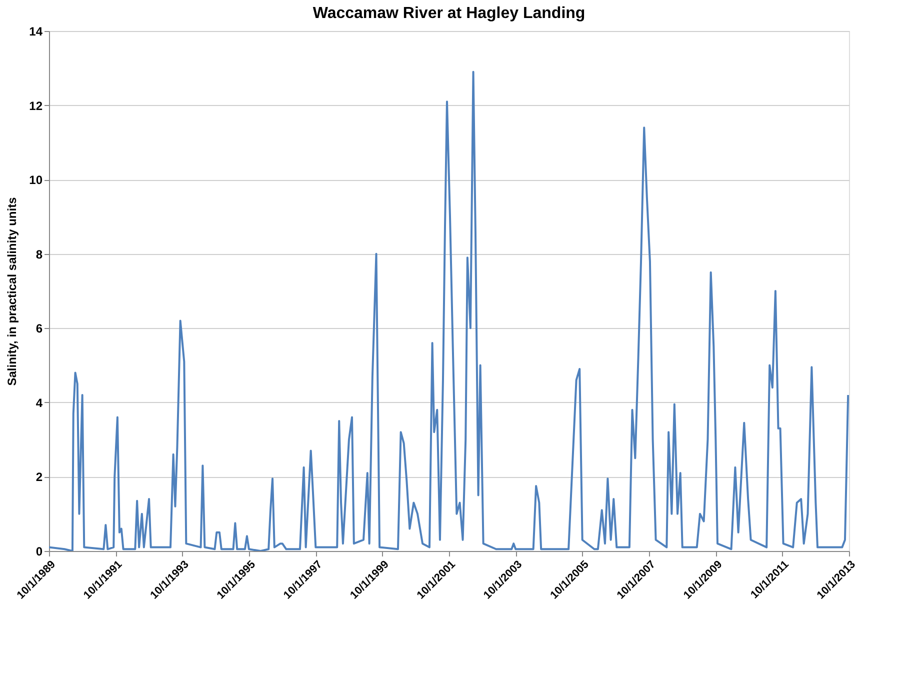 This screenshot has height=674, width=905. I want to click on y-tick-label: 8, so click(39, 254).